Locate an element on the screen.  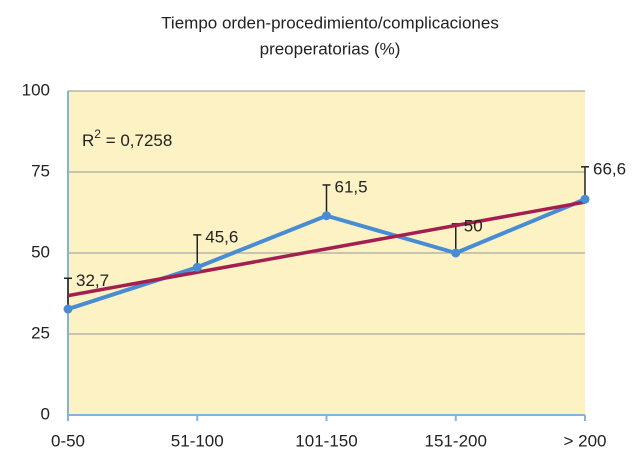
y-tick-label: 25 is located at coordinates (40, 332).